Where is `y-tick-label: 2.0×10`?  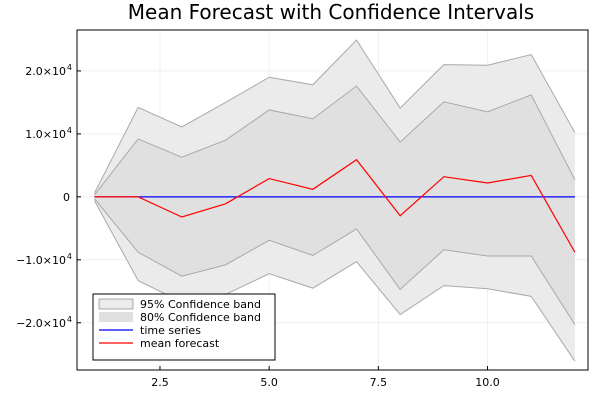 y-tick-label: 2.0×10 is located at coordinates (45, 71).